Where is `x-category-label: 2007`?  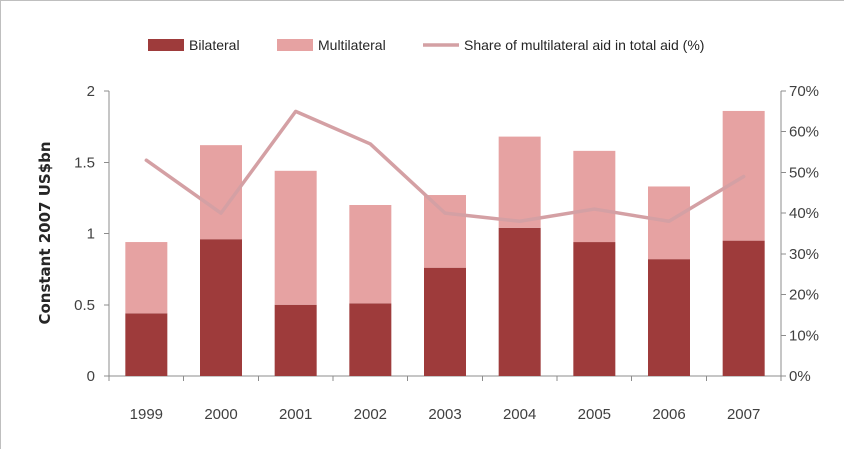 x-category-label: 2007 is located at coordinates (743, 414).